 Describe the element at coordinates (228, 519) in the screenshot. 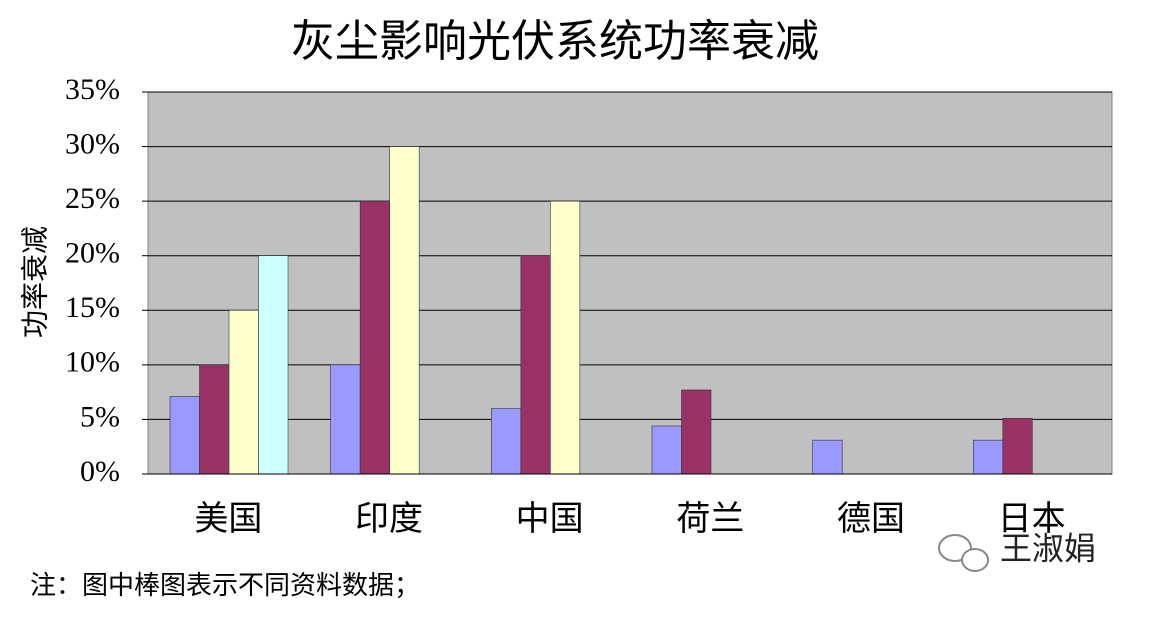

I see `x-tick-label: 美国` at that location.